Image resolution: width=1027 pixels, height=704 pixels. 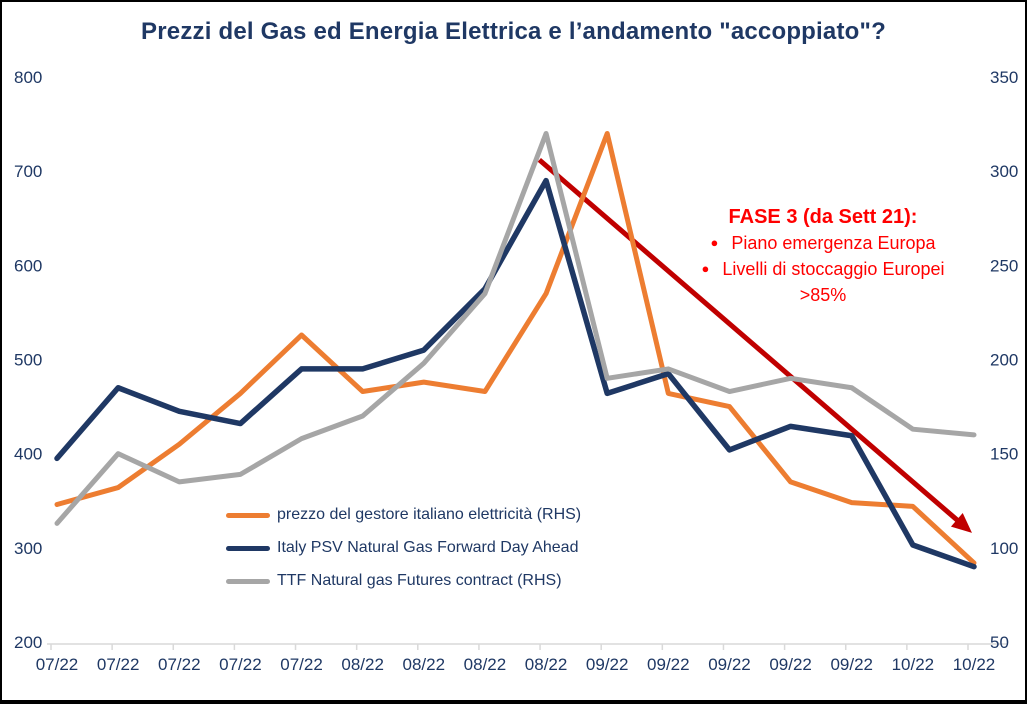 I want to click on y-axis-label-right: 350, so click(x=1004, y=77).